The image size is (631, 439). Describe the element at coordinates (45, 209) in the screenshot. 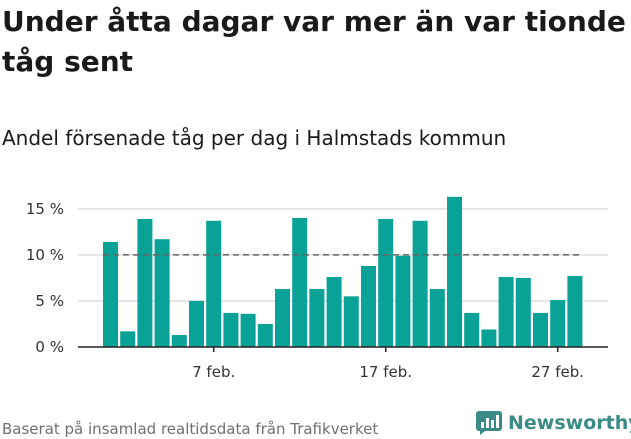

I see `y-tick-label: 15 %` at that location.